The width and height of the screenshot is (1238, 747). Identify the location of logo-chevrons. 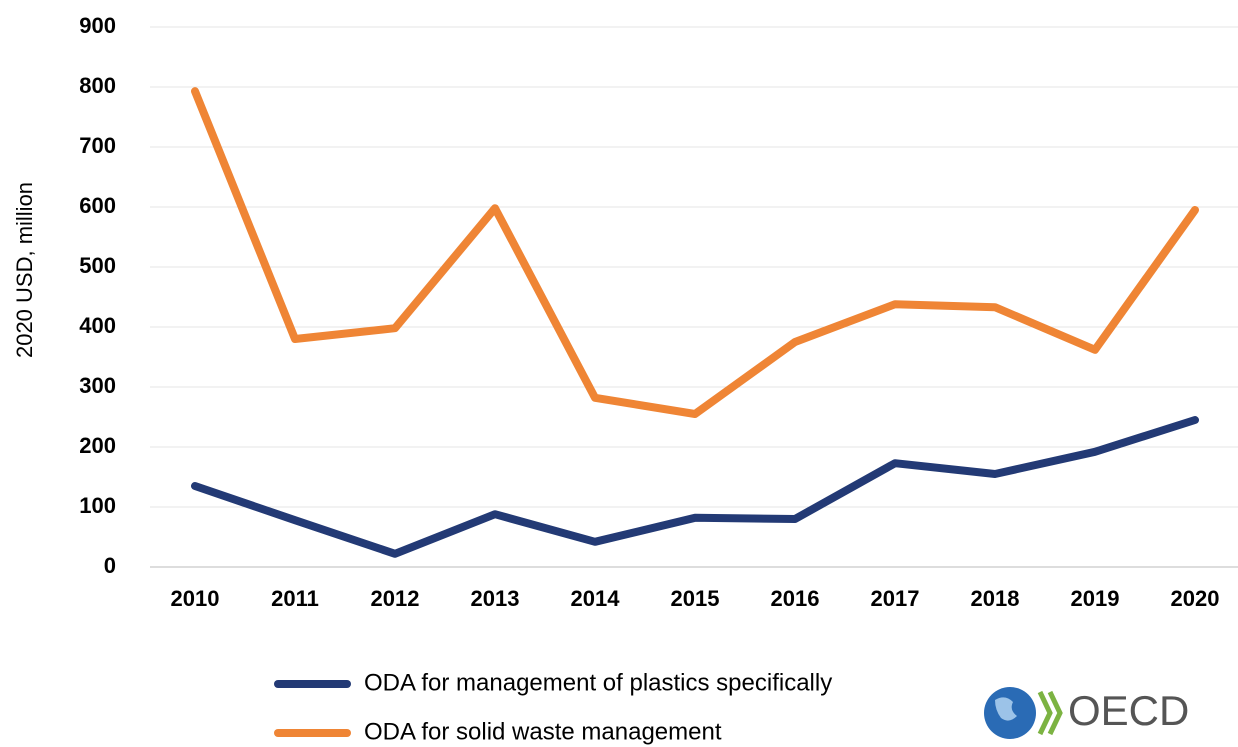
(1050, 713).